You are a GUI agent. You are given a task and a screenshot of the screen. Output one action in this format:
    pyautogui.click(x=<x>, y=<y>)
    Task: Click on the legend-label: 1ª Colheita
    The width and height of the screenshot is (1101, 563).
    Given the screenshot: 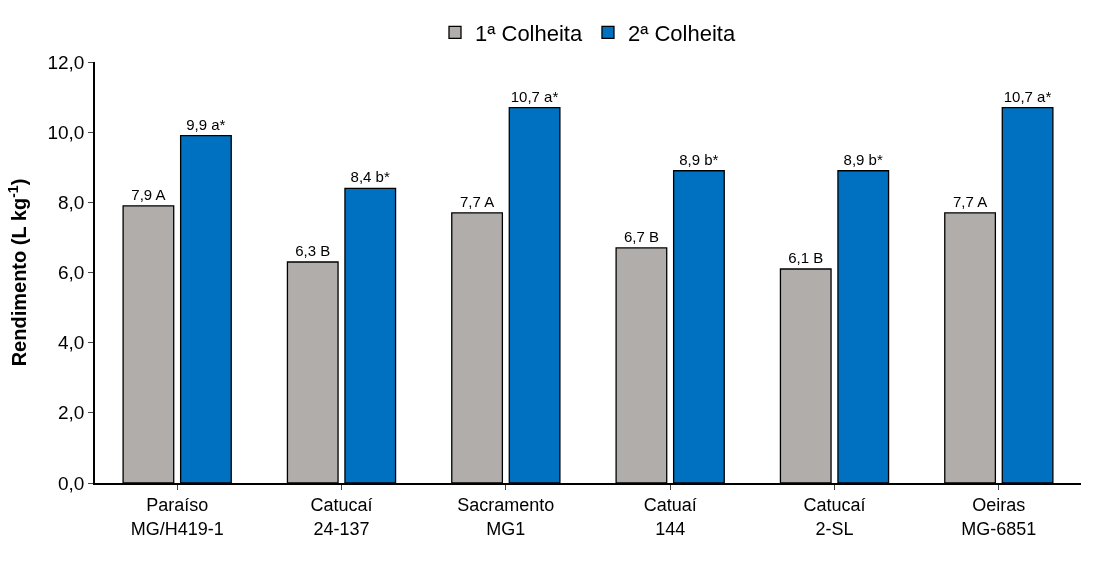 What is the action you would take?
    pyautogui.click(x=529, y=33)
    